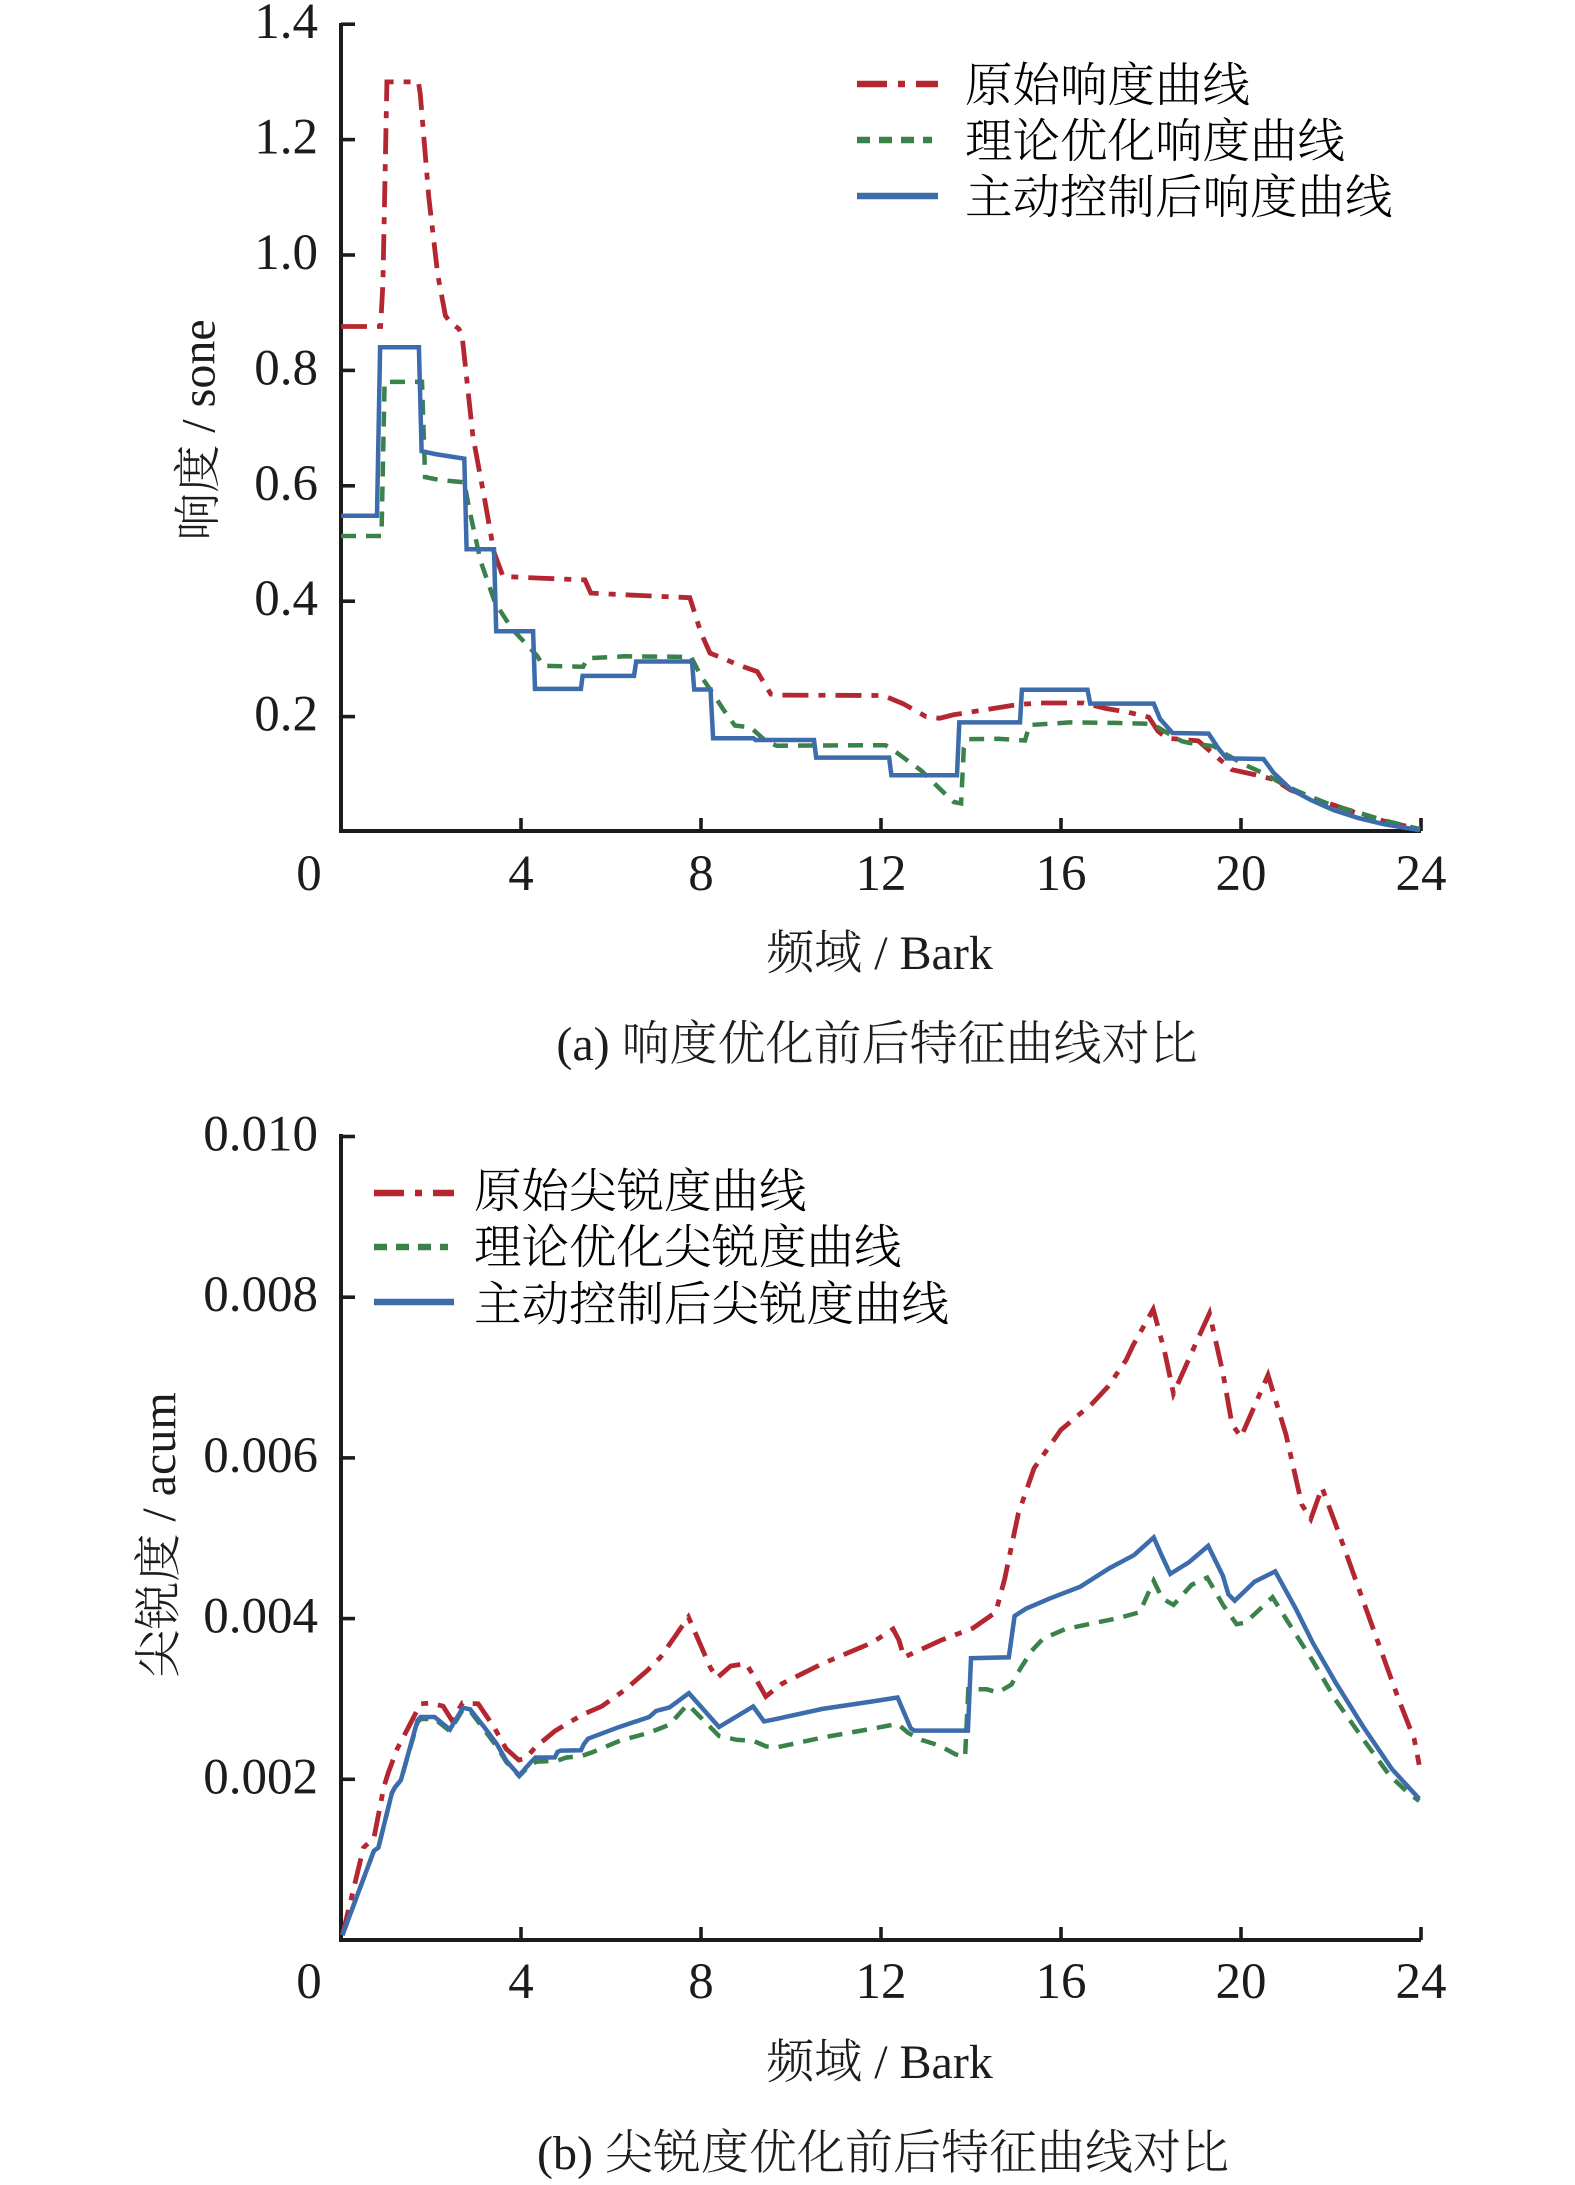  Describe the element at coordinates (286, 715) in the screenshot. I see `svg-text: 0.2` at that location.